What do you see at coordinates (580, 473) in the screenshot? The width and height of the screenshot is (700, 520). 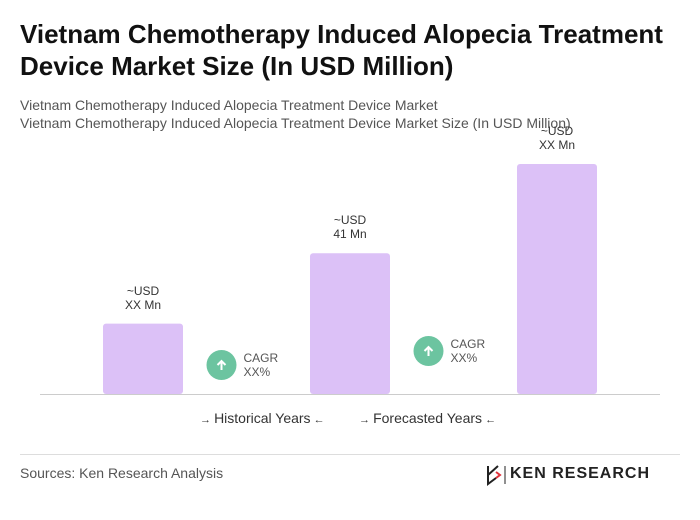 I see `logo-text: KEN RESEARCH` at bounding box center [580, 473].